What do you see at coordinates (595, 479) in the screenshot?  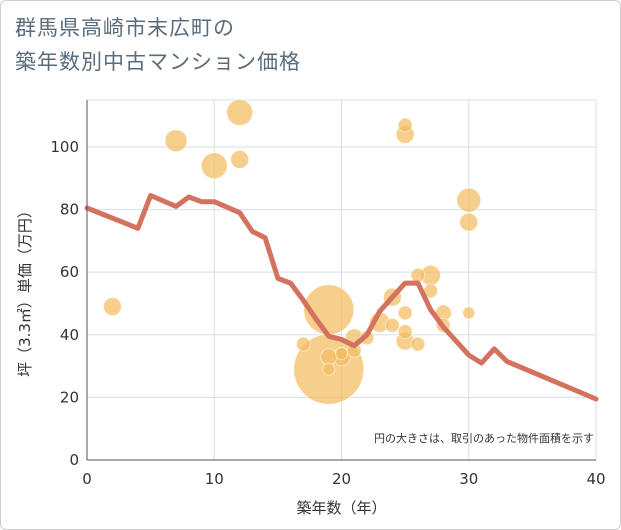 I see `x-tick-label: 40` at bounding box center [595, 479].